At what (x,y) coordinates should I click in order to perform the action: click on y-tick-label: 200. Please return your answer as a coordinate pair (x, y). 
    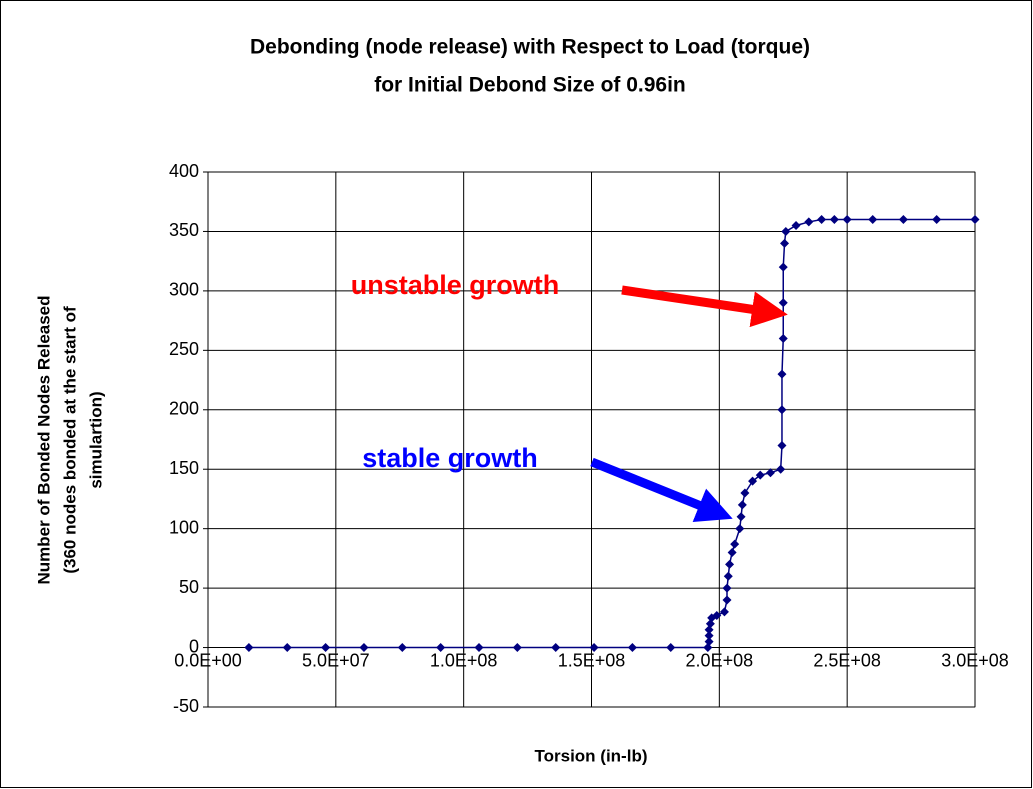
    Looking at the image, I should click on (184, 409).